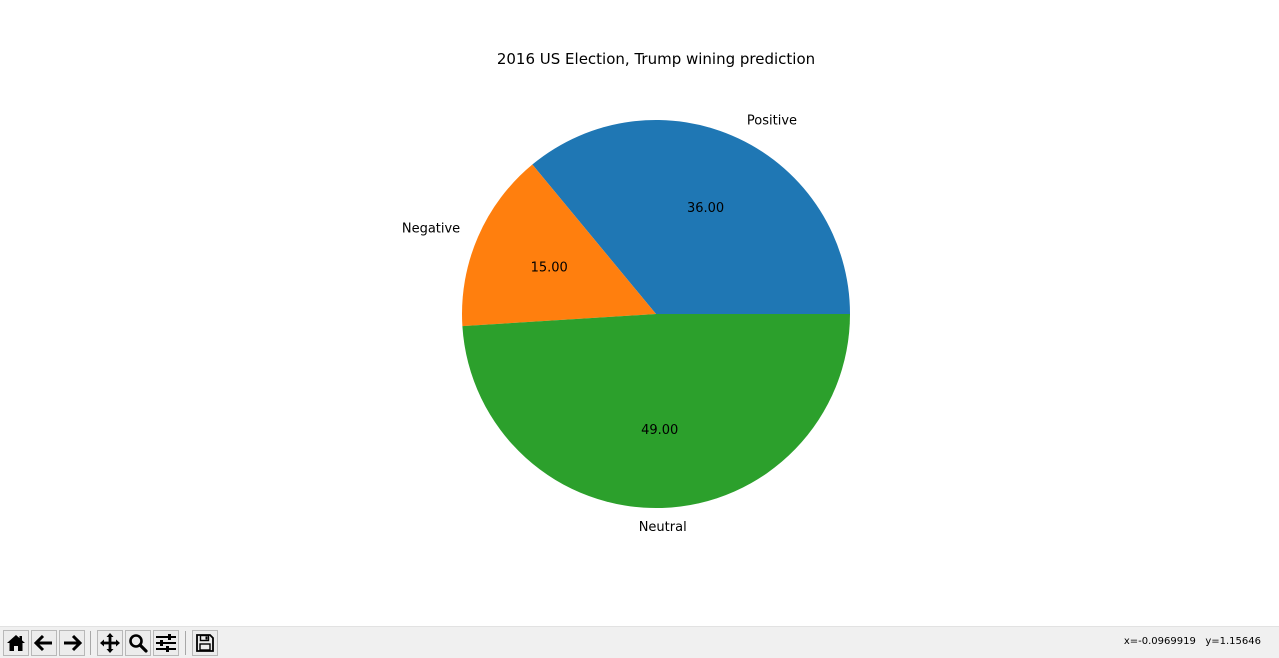 This screenshot has width=1279, height=658. What do you see at coordinates (663, 527) in the screenshot?
I see `slice-label-neutral: Neutral` at bounding box center [663, 527].